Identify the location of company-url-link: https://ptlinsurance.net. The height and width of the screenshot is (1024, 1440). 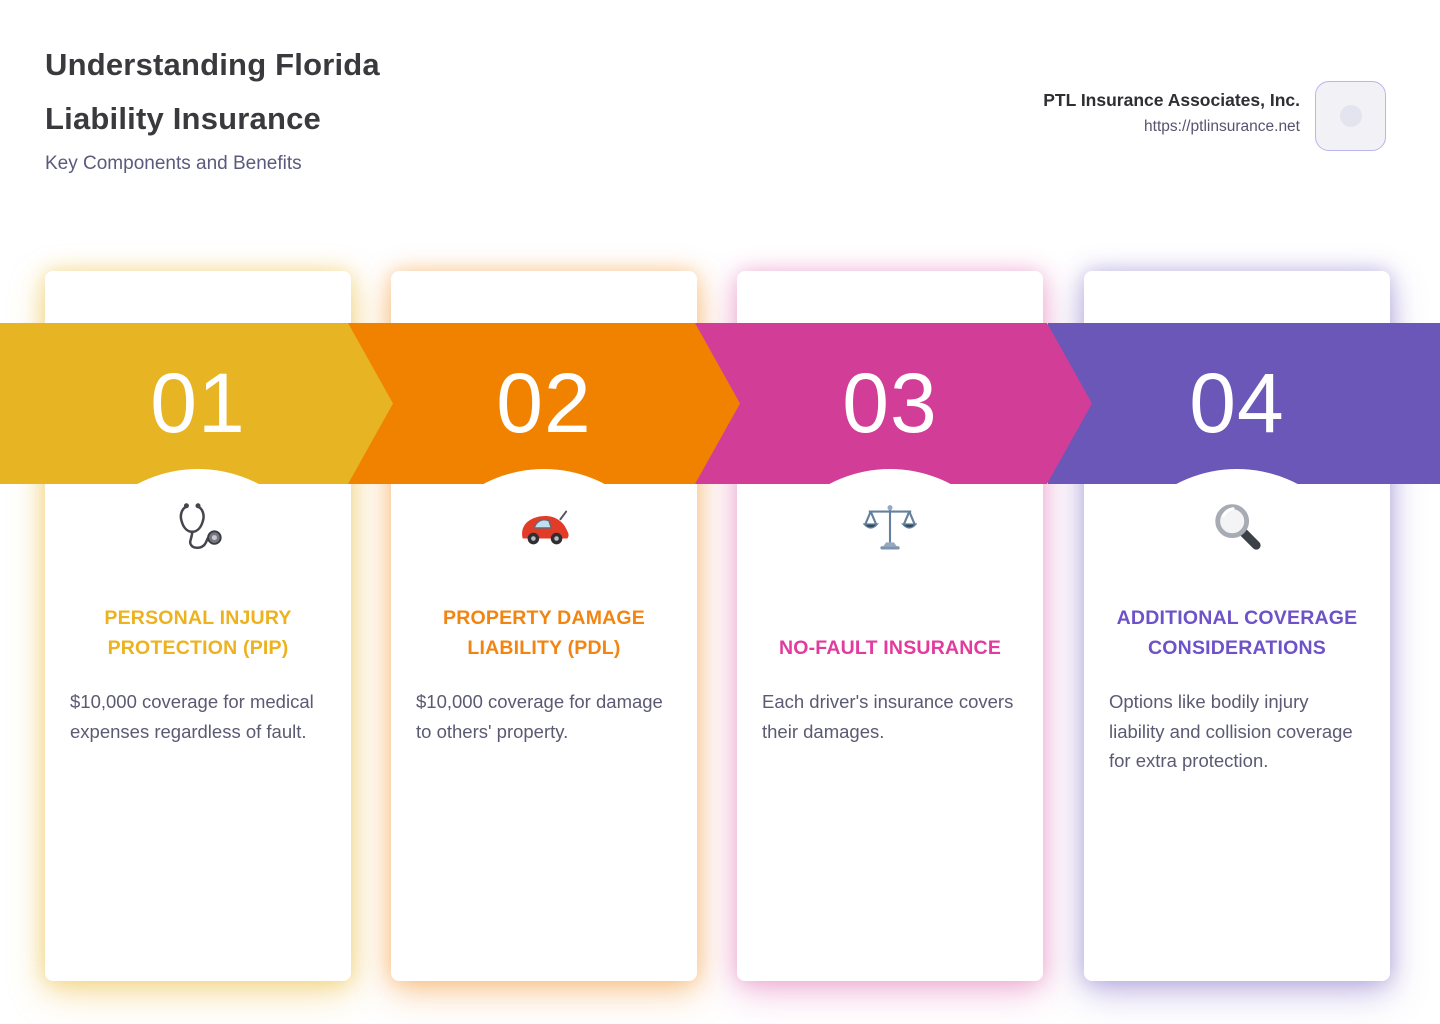
(1222, 126).